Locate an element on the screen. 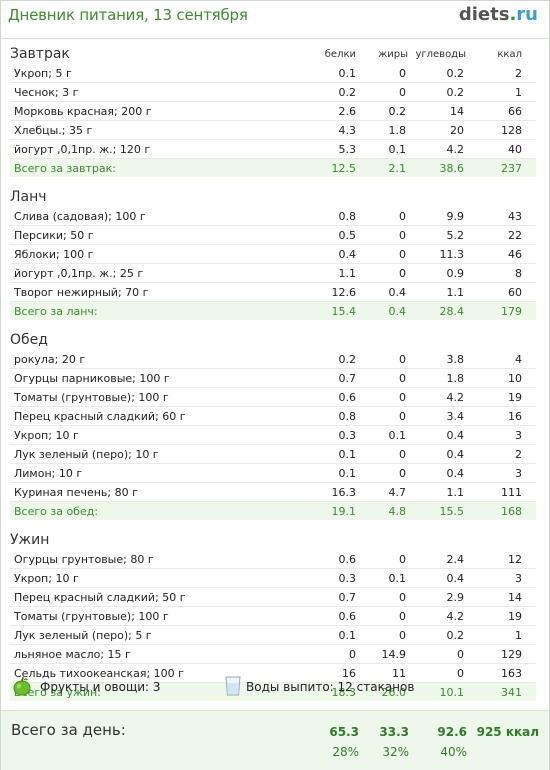  food-row: Лимон; 10 г 0.1 0 0.4 3 is located at coordinates (273, 473).